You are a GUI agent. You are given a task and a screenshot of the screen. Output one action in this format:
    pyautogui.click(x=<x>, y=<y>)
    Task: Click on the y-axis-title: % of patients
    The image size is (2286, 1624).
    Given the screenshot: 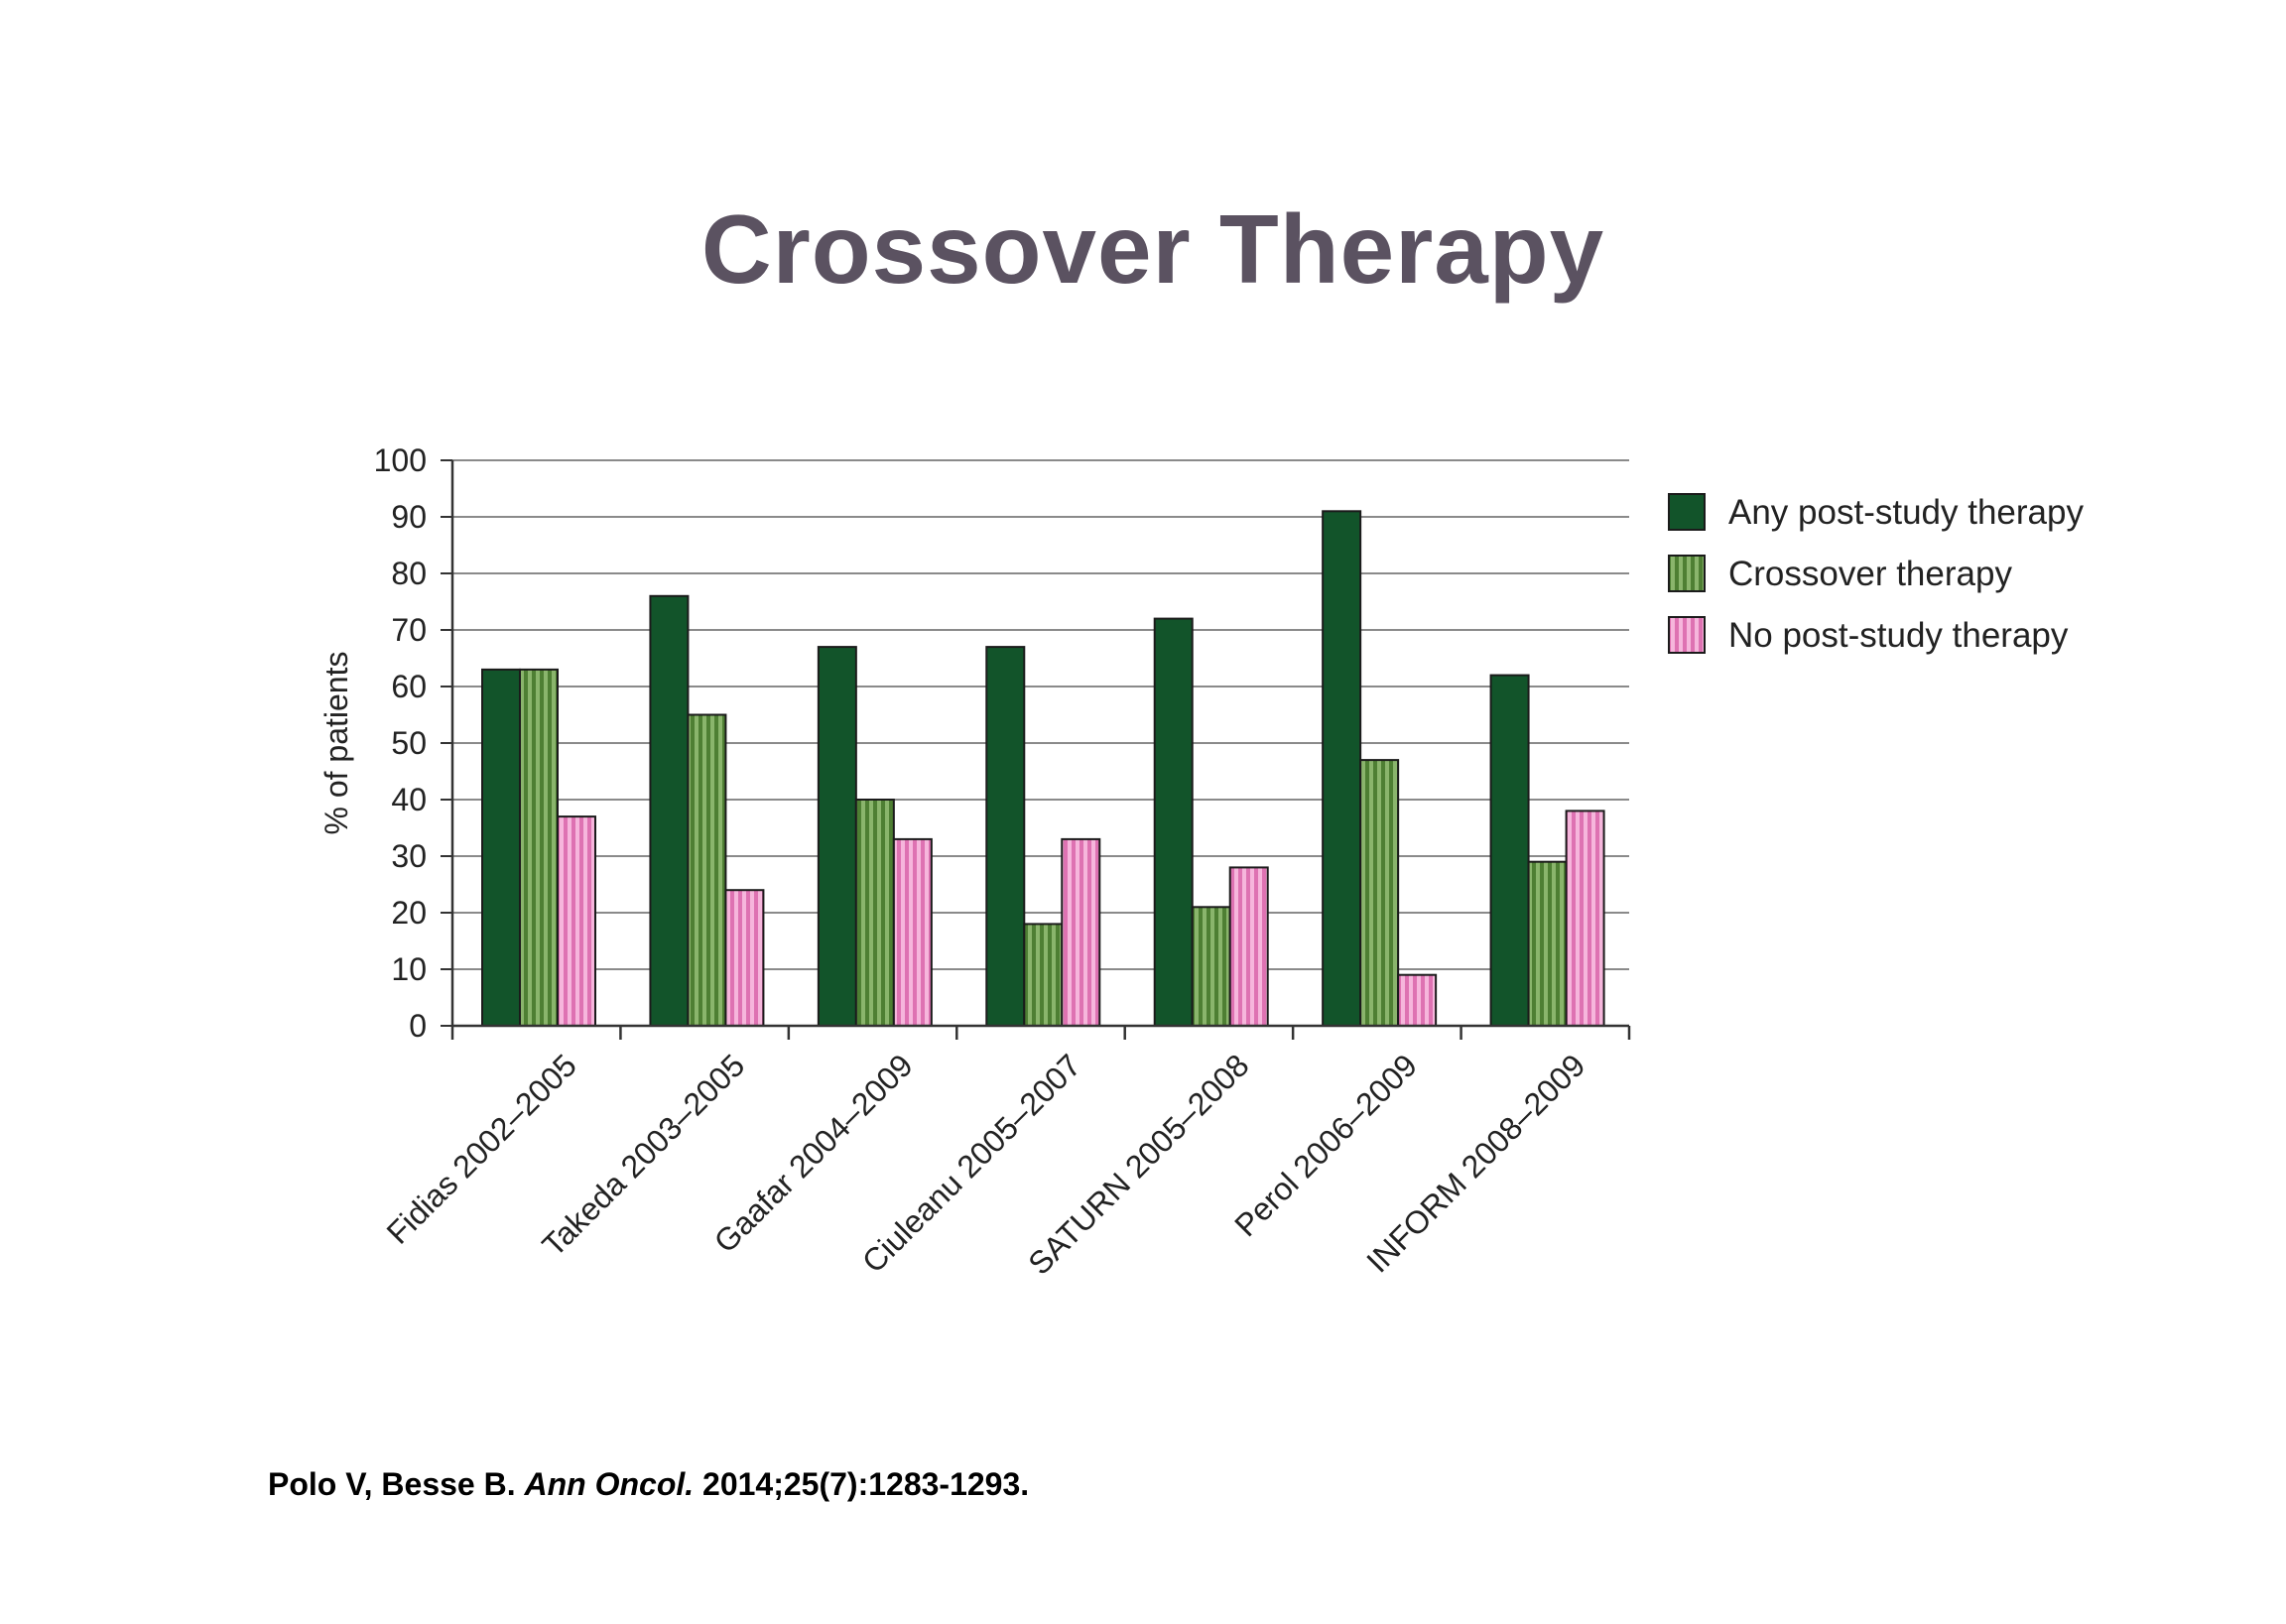 What is the action you would take?
    pyautogui.click(x=336, y=743)
    